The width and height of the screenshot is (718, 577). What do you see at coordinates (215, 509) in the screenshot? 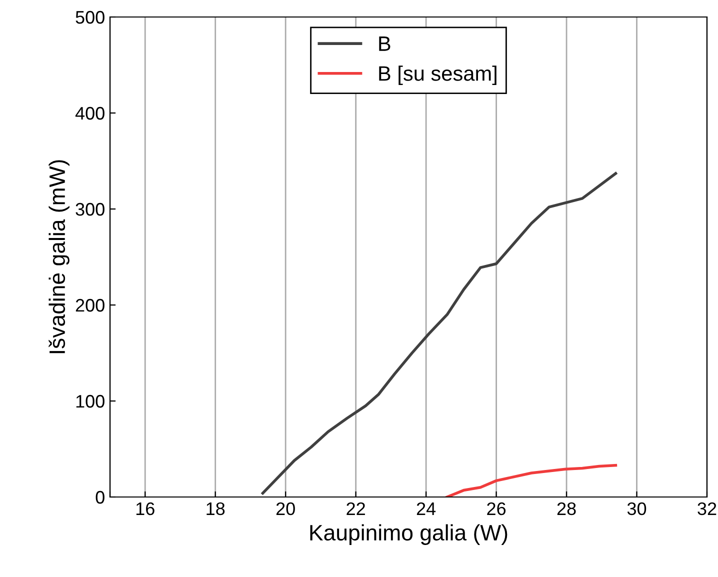
I see `x-tick-label: 18` at bounding box center [215, 509].